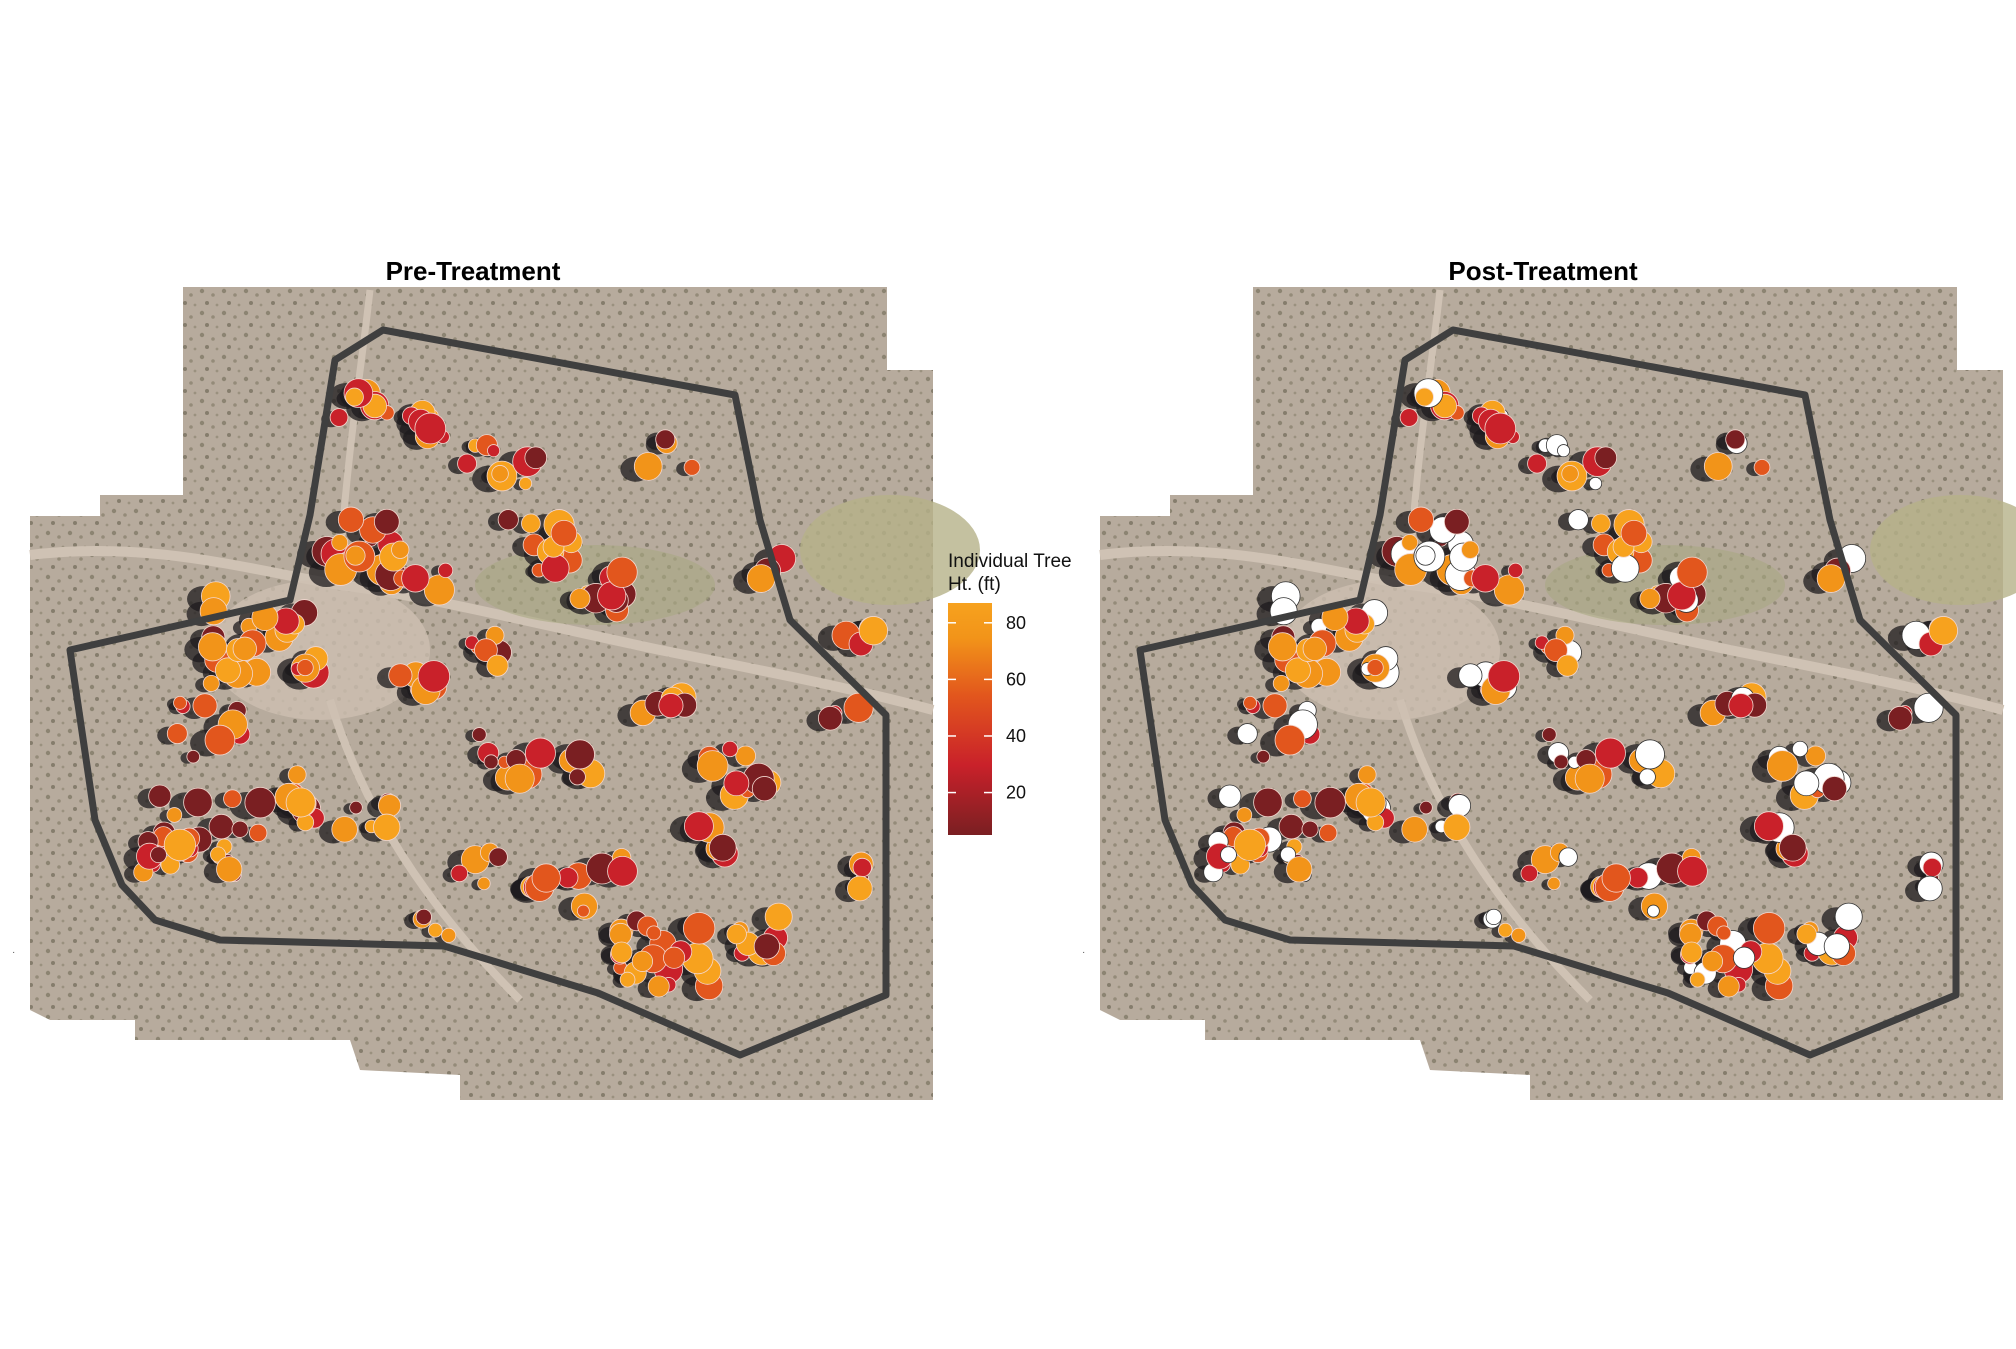  Describe the element at coordinates (1010, 561) in the screenshot. I see `legend-title-line1: Individual Tree` at that location.